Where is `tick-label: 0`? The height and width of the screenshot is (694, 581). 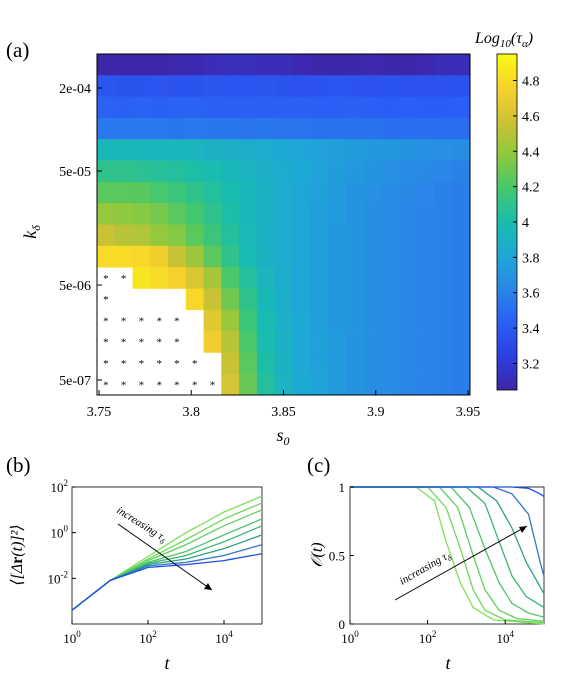
tick-label: 0 is located at coordinates (342, 624).